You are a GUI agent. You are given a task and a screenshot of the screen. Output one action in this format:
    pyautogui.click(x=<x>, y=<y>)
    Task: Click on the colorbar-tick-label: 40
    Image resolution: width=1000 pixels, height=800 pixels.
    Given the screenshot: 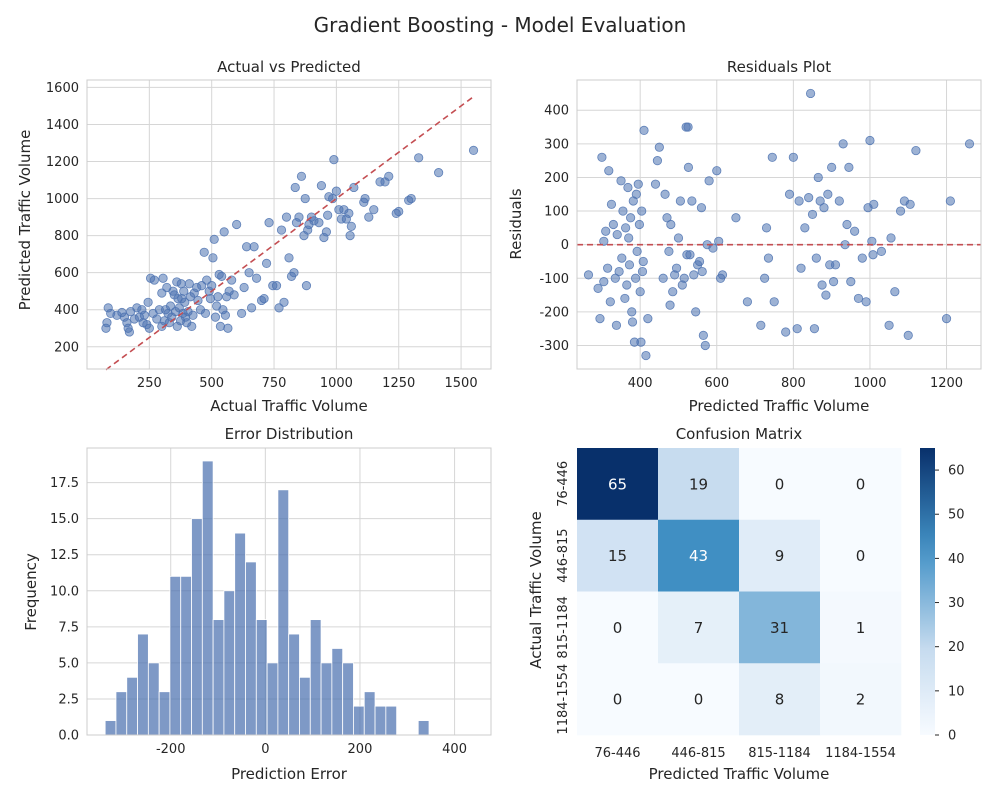 What is the action you would take?
    pyautogui.click(x=956, y=559)
    